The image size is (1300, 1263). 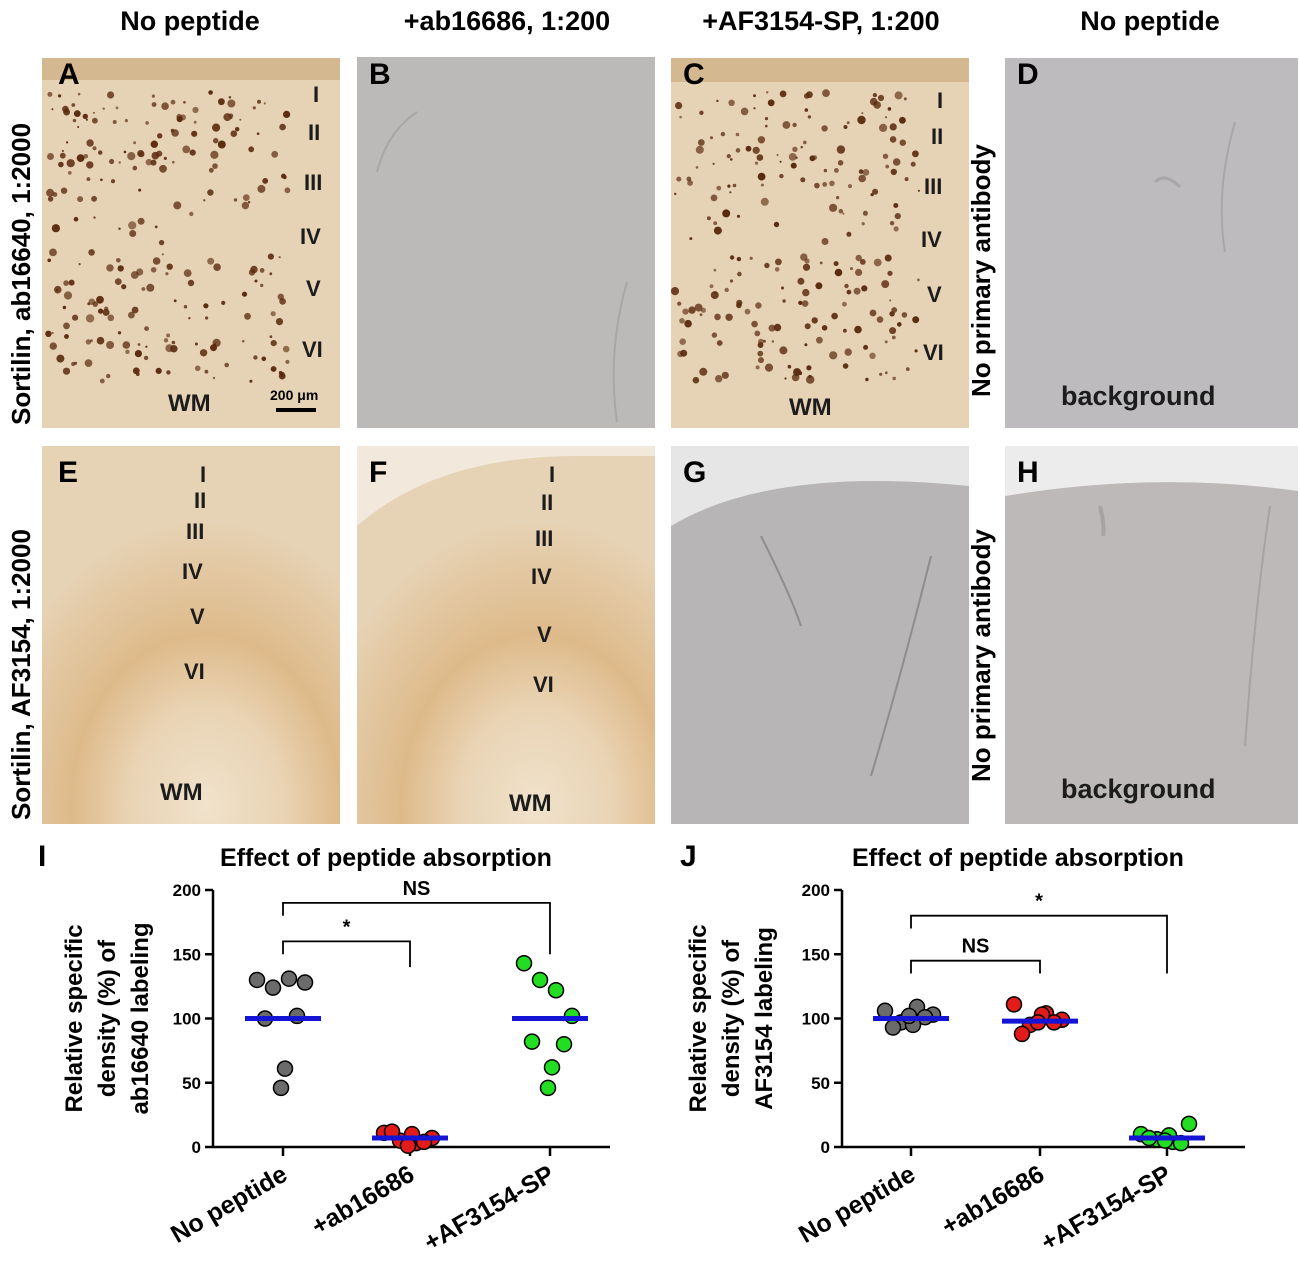 I want to click on scale-bar, so click(x=296, y=410).